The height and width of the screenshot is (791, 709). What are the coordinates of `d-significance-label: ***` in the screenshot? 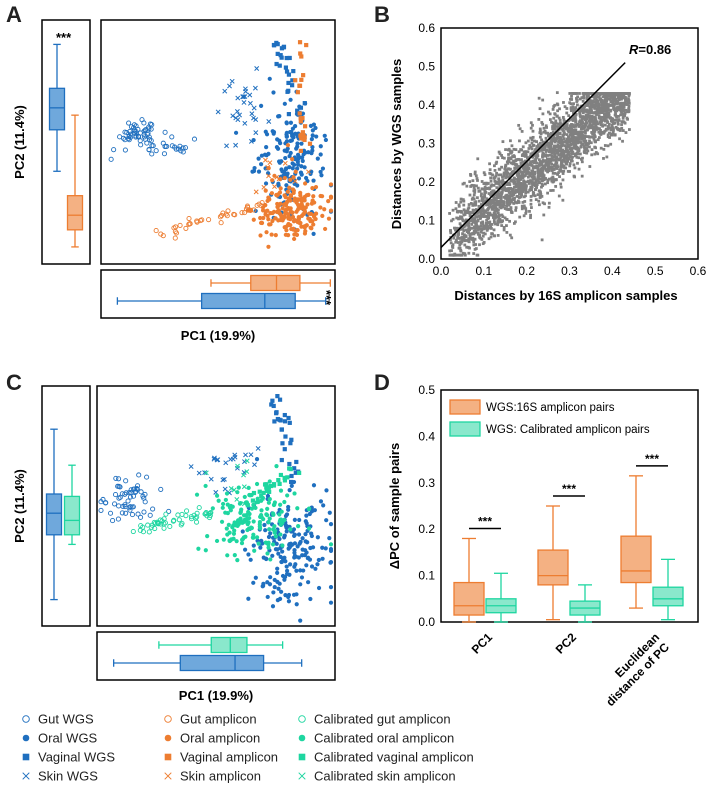 It's located at (652, 459).